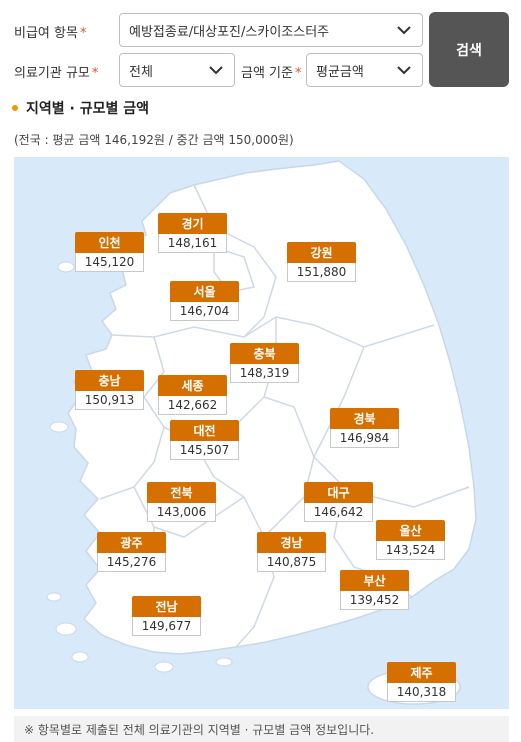  I want to click on region-amount: 150,913, so click(109, 400).